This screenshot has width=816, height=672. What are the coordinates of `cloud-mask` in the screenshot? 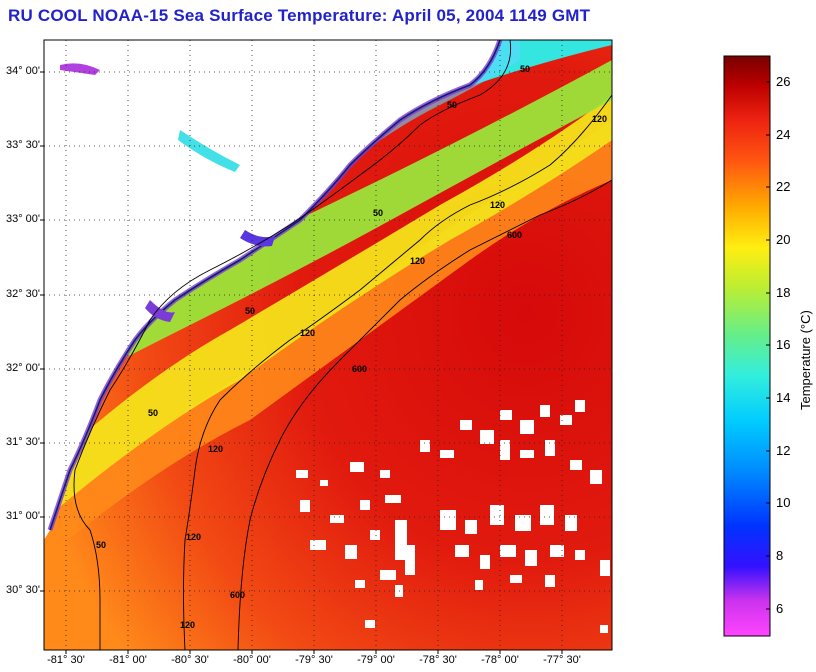 It's located at (453, 516).